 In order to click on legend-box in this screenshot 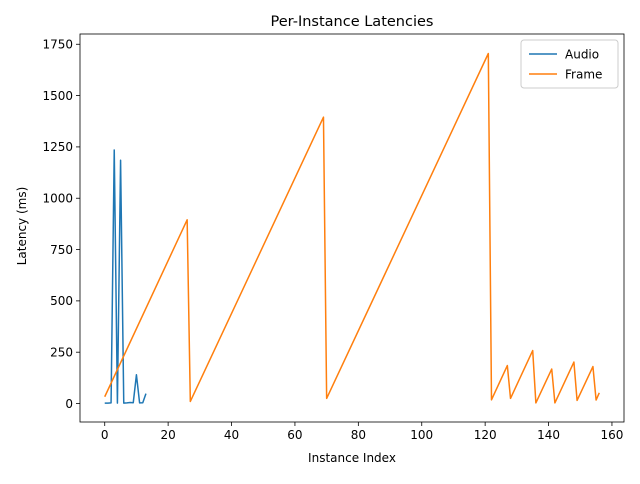, I will do `click(569, 64)`.